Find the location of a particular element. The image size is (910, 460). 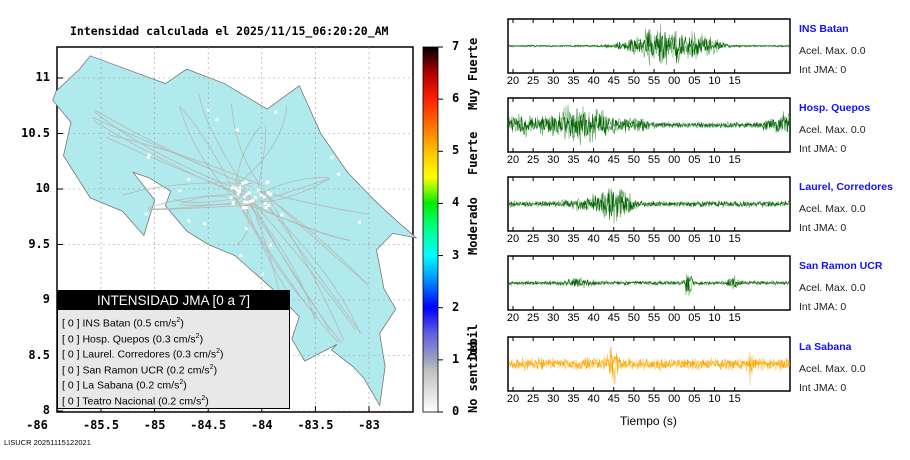

colorbar-tick-label: 1 is located at coordinates (456, 358).